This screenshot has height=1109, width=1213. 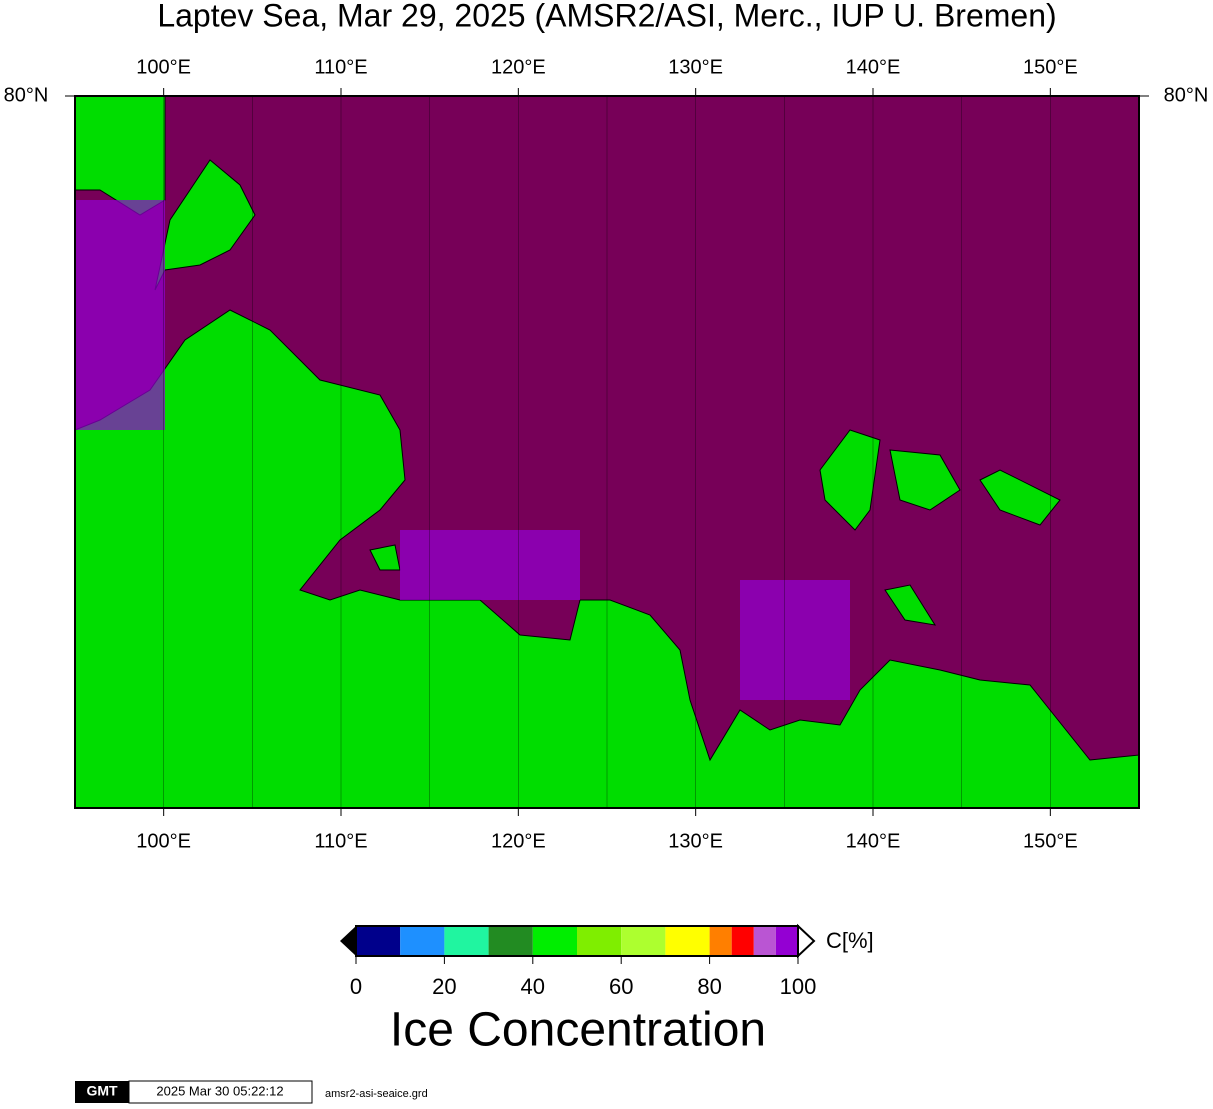 I want to click on timestamp-box, so click(x=220, y=1092).